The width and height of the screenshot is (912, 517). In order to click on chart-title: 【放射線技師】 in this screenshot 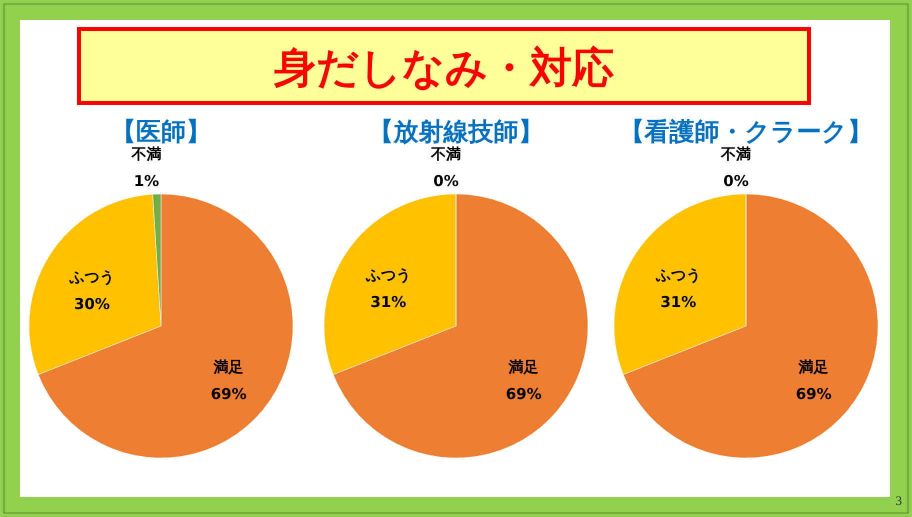, I will do `click(456, 131)`.